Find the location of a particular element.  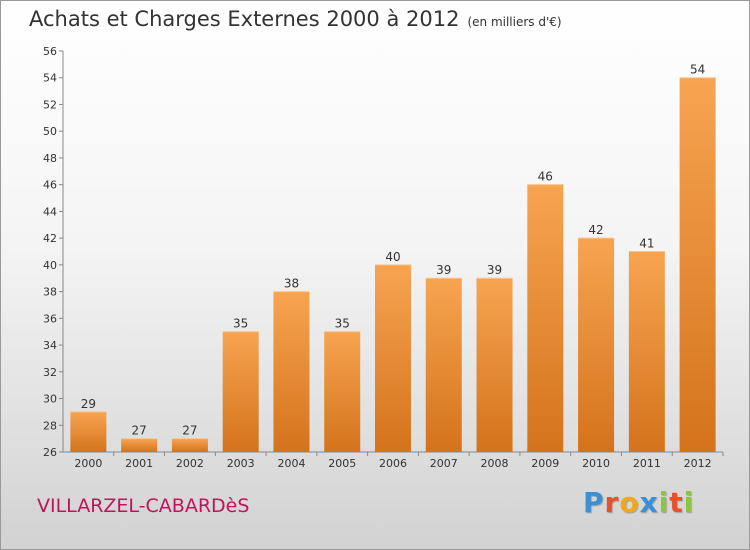

x-tick-label: 2003 is located at coordinates (241, 463).